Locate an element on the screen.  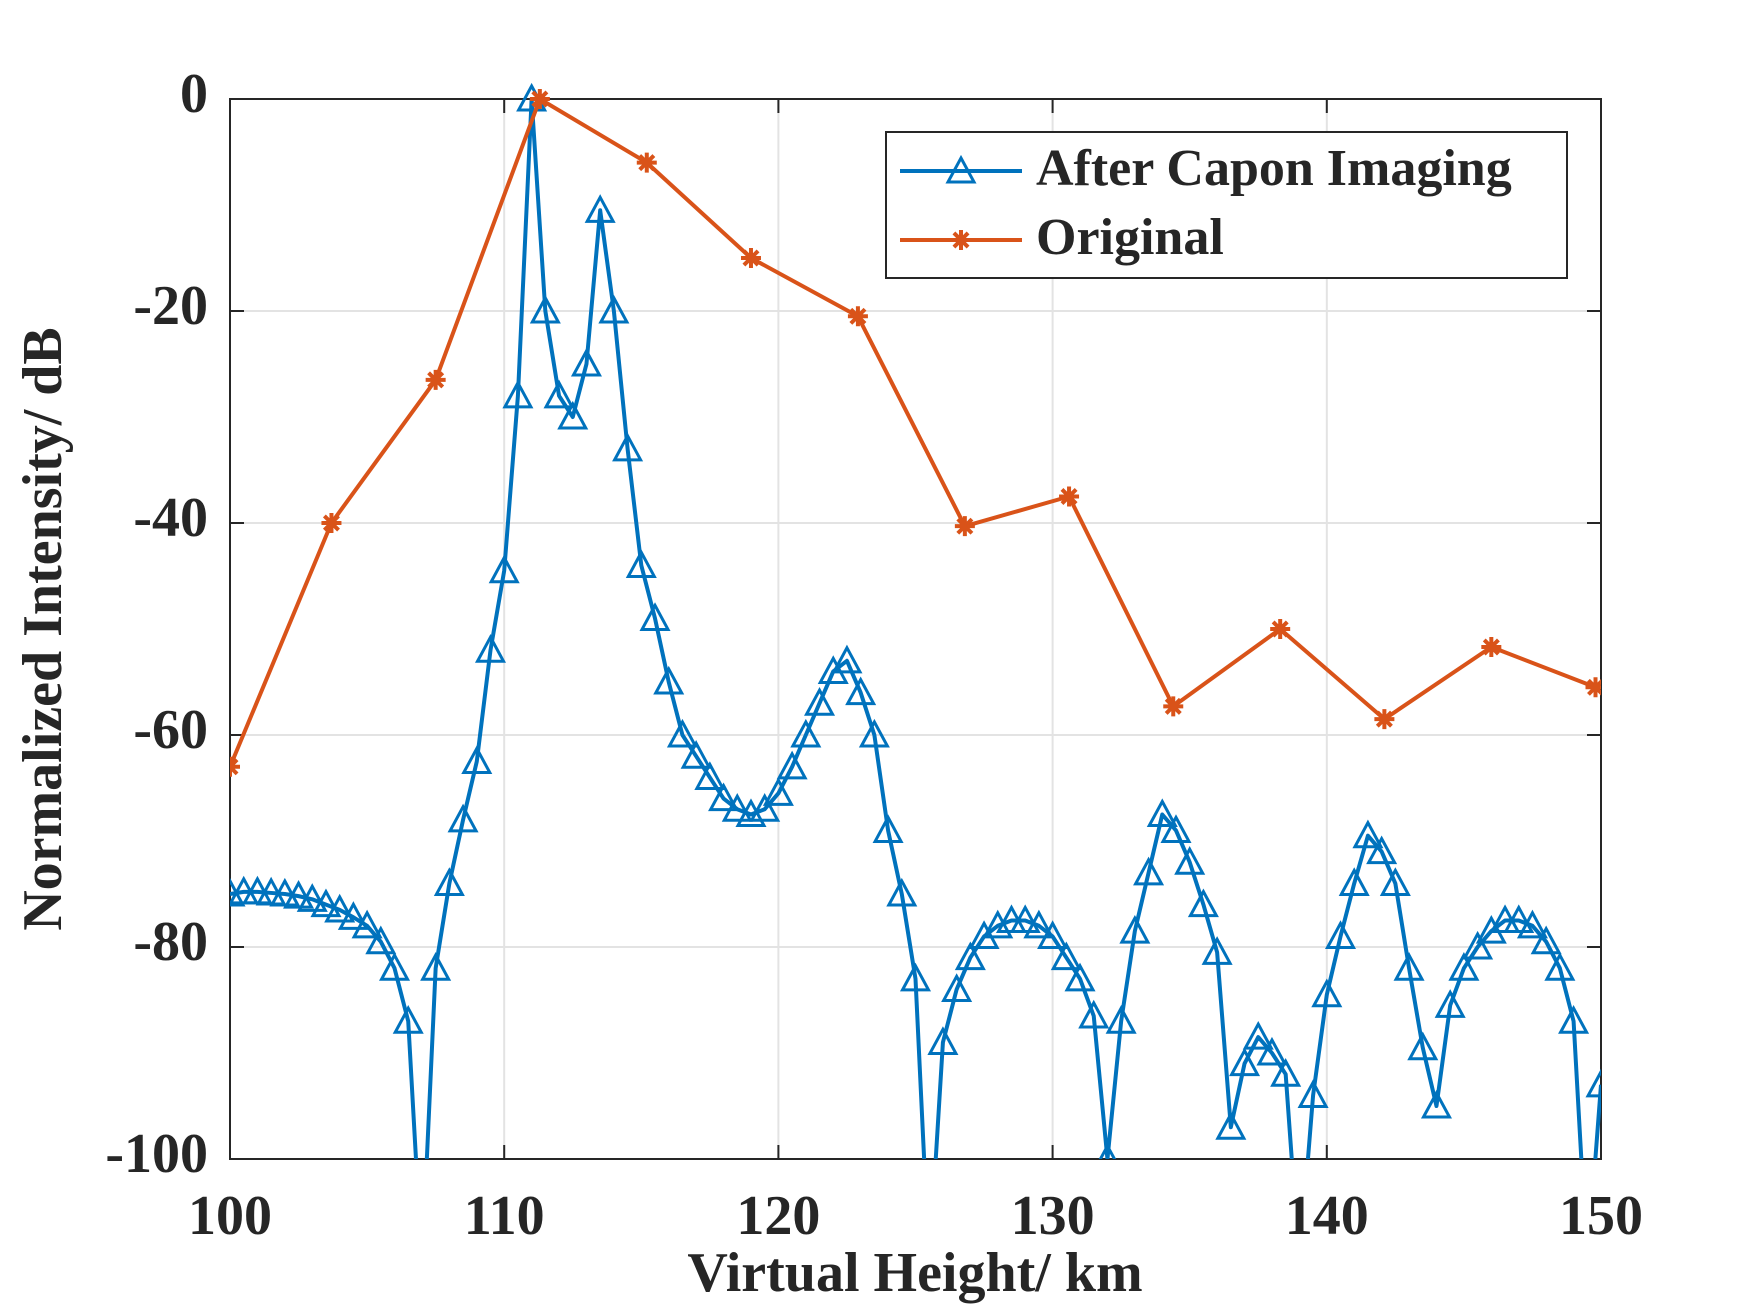
y-axis-label: Normalized Intensity/ dB is located at coordinates (43, 629).